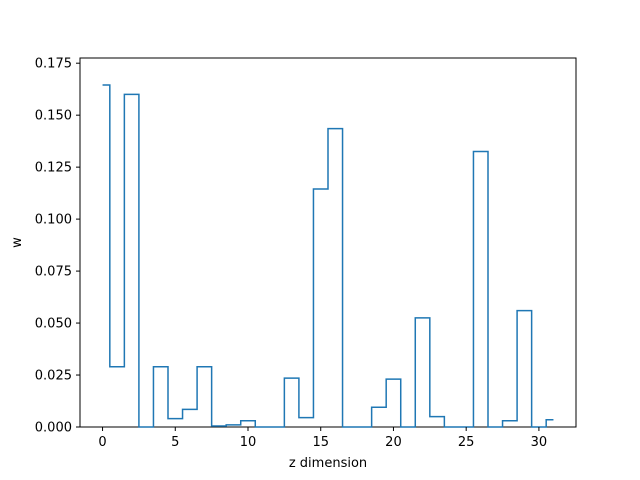 Image resolution: width=640 pixels, height=480 pixels. I want to click on y-tick-label: 0.100, so click(53, 220).